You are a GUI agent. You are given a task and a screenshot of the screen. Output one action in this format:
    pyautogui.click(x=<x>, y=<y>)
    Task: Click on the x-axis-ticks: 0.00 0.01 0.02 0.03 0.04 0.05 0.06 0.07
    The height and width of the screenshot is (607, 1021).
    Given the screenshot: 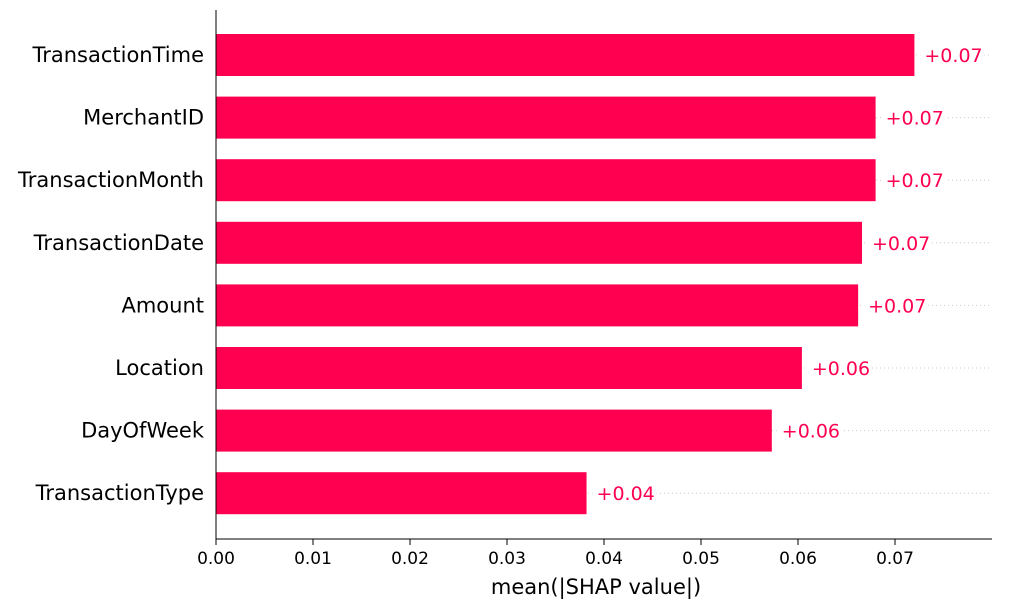 What is the action you would take?
    pyautogui.click(x=555, y=554)
    